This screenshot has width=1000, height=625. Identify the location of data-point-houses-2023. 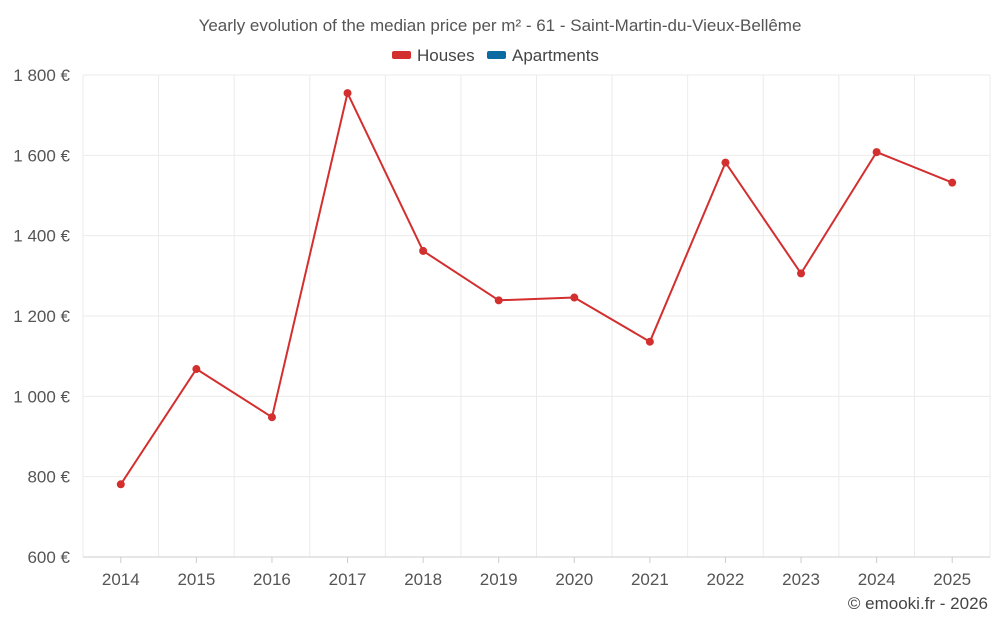
(801, 273).